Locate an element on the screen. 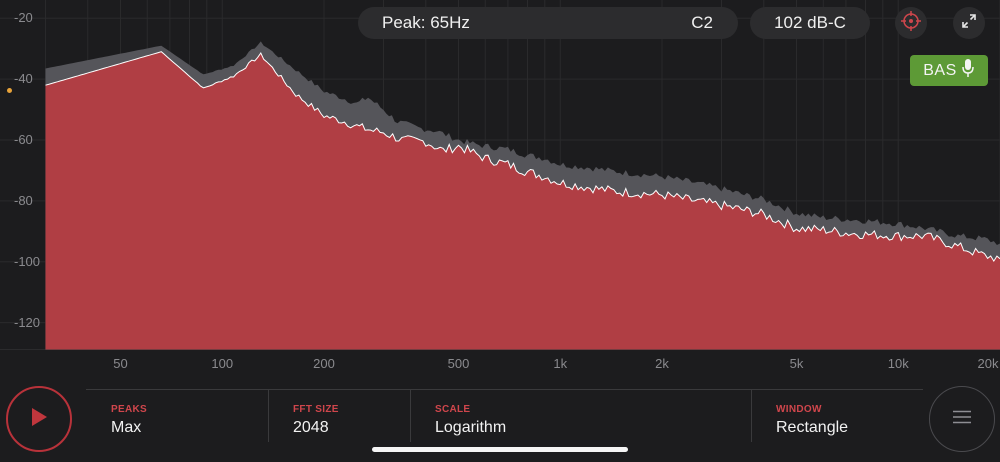 The image size is (1000, 462). crosshair-button is located at coordinates (911, 23).